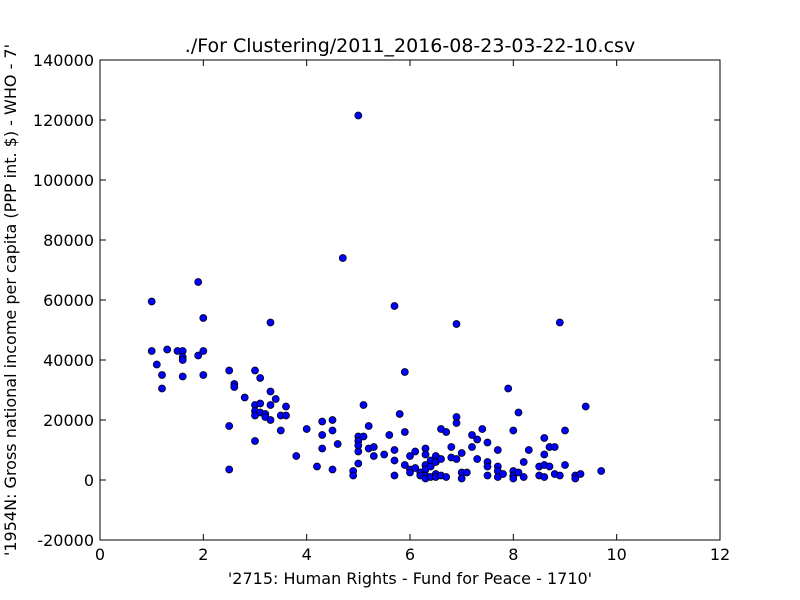  What do you see at coordinates (720, 554) in the screenshot?
I see `x-tick-label: 12` at bounding box center [720, 554].